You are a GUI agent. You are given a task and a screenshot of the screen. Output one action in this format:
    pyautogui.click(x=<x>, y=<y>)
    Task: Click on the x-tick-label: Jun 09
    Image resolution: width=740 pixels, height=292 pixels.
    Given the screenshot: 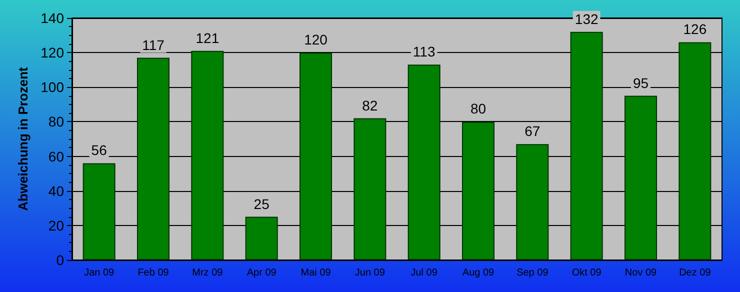 What is the action you would take?
    pyautogui.click(x=370, y=273)
    